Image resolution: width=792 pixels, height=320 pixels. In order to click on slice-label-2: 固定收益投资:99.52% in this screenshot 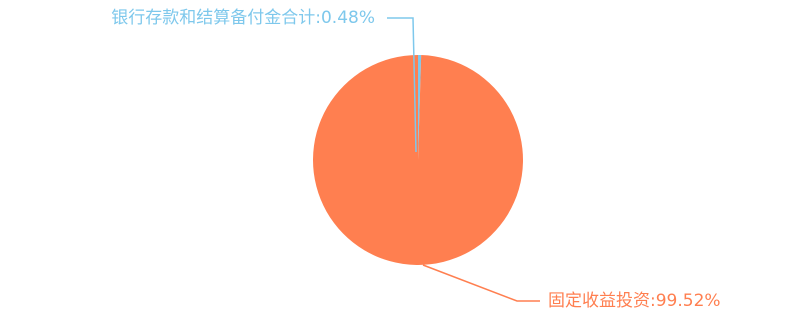, I will do `click(634, 301)`.